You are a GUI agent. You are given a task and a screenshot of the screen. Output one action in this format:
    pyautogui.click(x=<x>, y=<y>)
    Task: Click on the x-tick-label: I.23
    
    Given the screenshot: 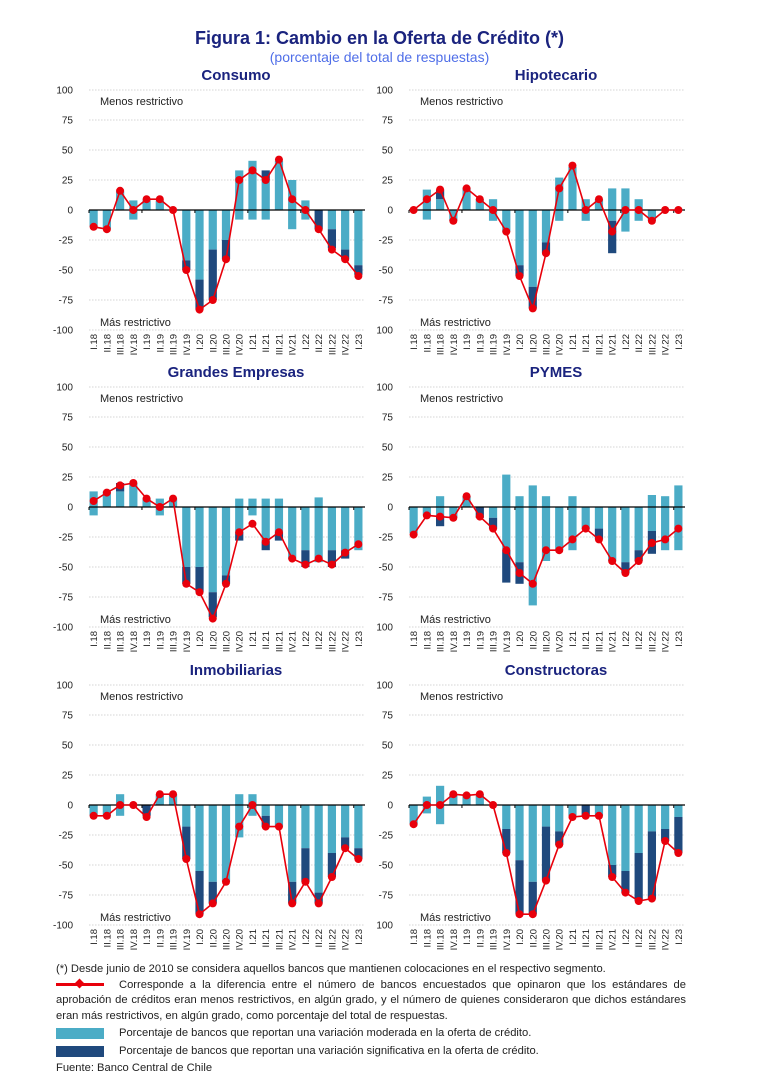 What is the action you would take?
    pyautogui.click(x=679, y=639)
    